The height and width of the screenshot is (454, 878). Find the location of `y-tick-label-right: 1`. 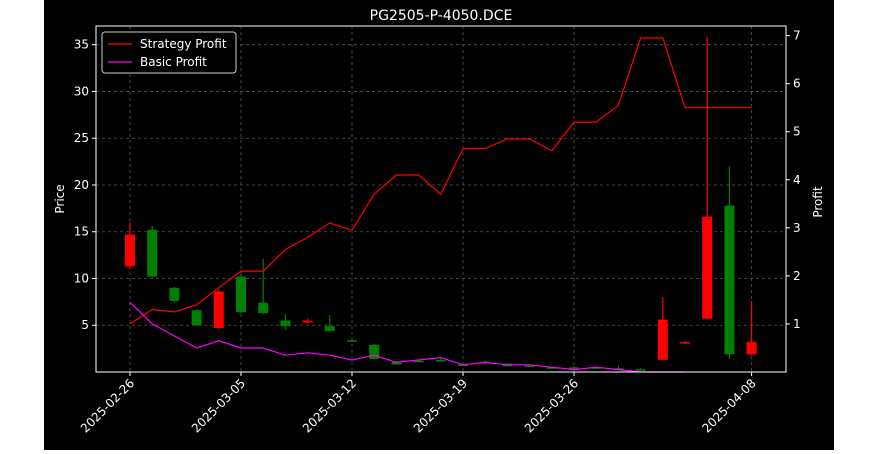

y-tick-label-right: 1 is located at coordinates (797, 324).